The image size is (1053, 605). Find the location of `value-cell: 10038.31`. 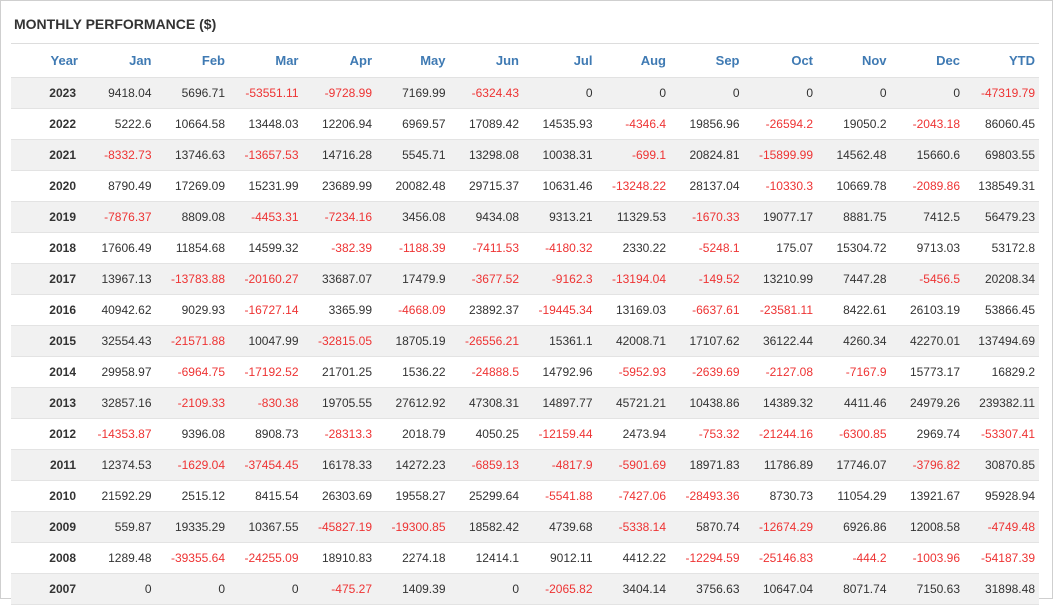

value-cell: 10038.31 is located at coordinates (560, 155).